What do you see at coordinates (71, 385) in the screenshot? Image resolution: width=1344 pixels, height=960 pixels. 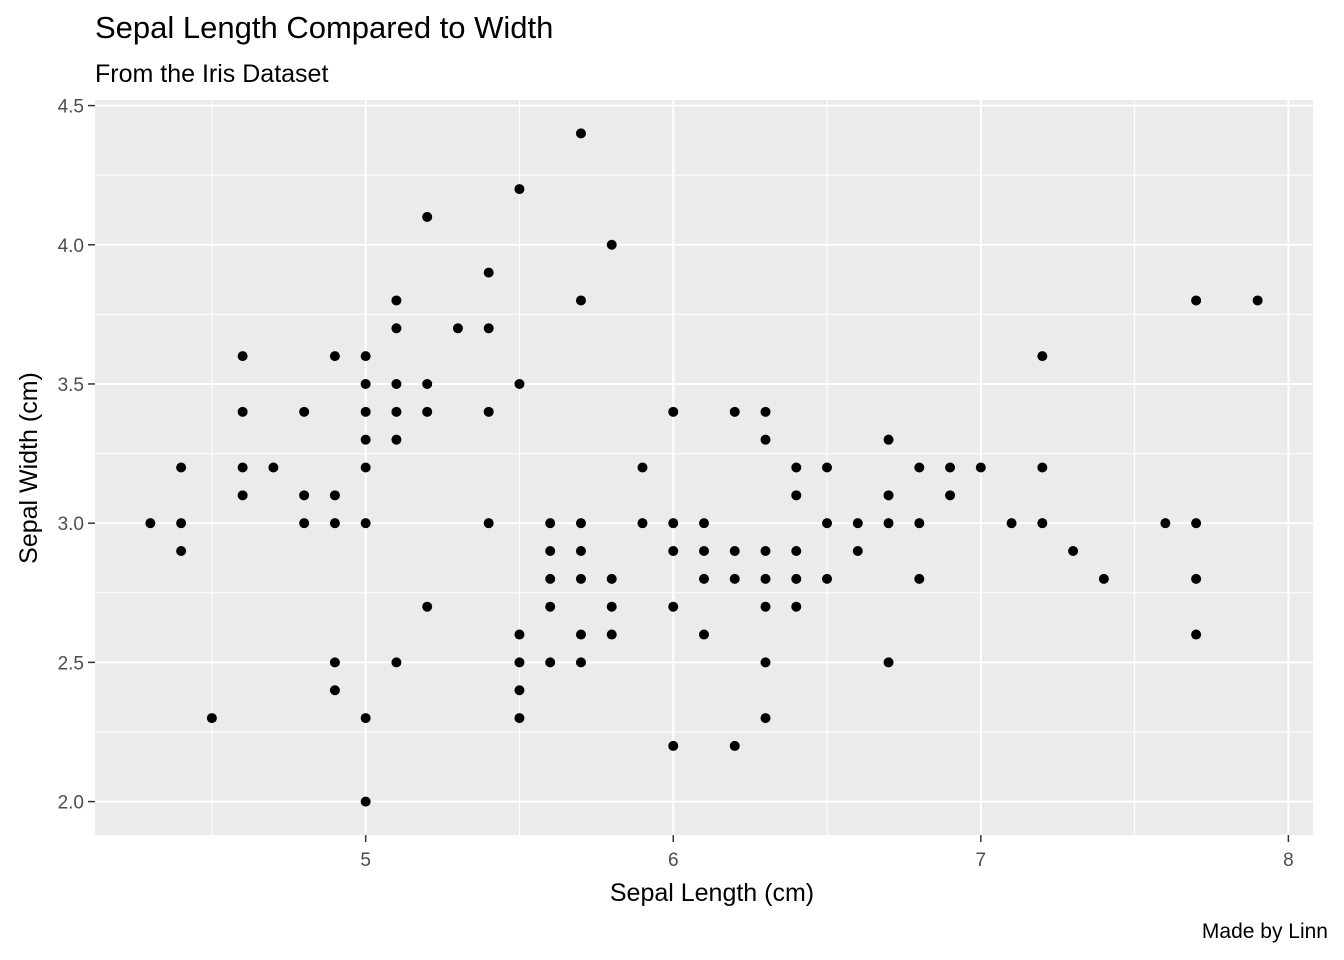 I see `y-tick-label: 3.5` at bounding box center [71, 385].